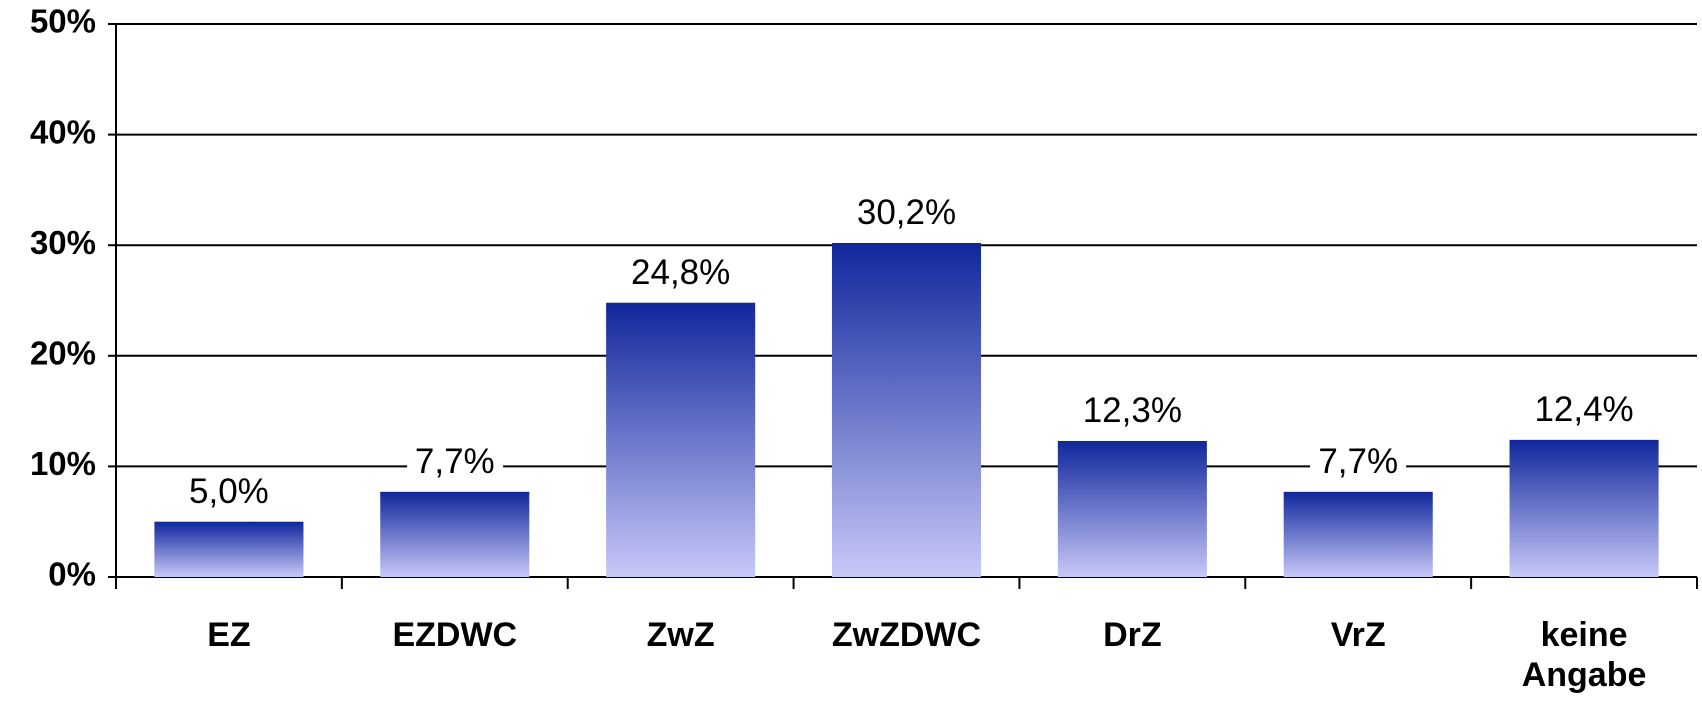 This screenshot has width=1702, height=712. What do you see at coordinates (63, 21) in the screenshot?
I see `y-tick-label: 50%` at bounding box center [63, 21].